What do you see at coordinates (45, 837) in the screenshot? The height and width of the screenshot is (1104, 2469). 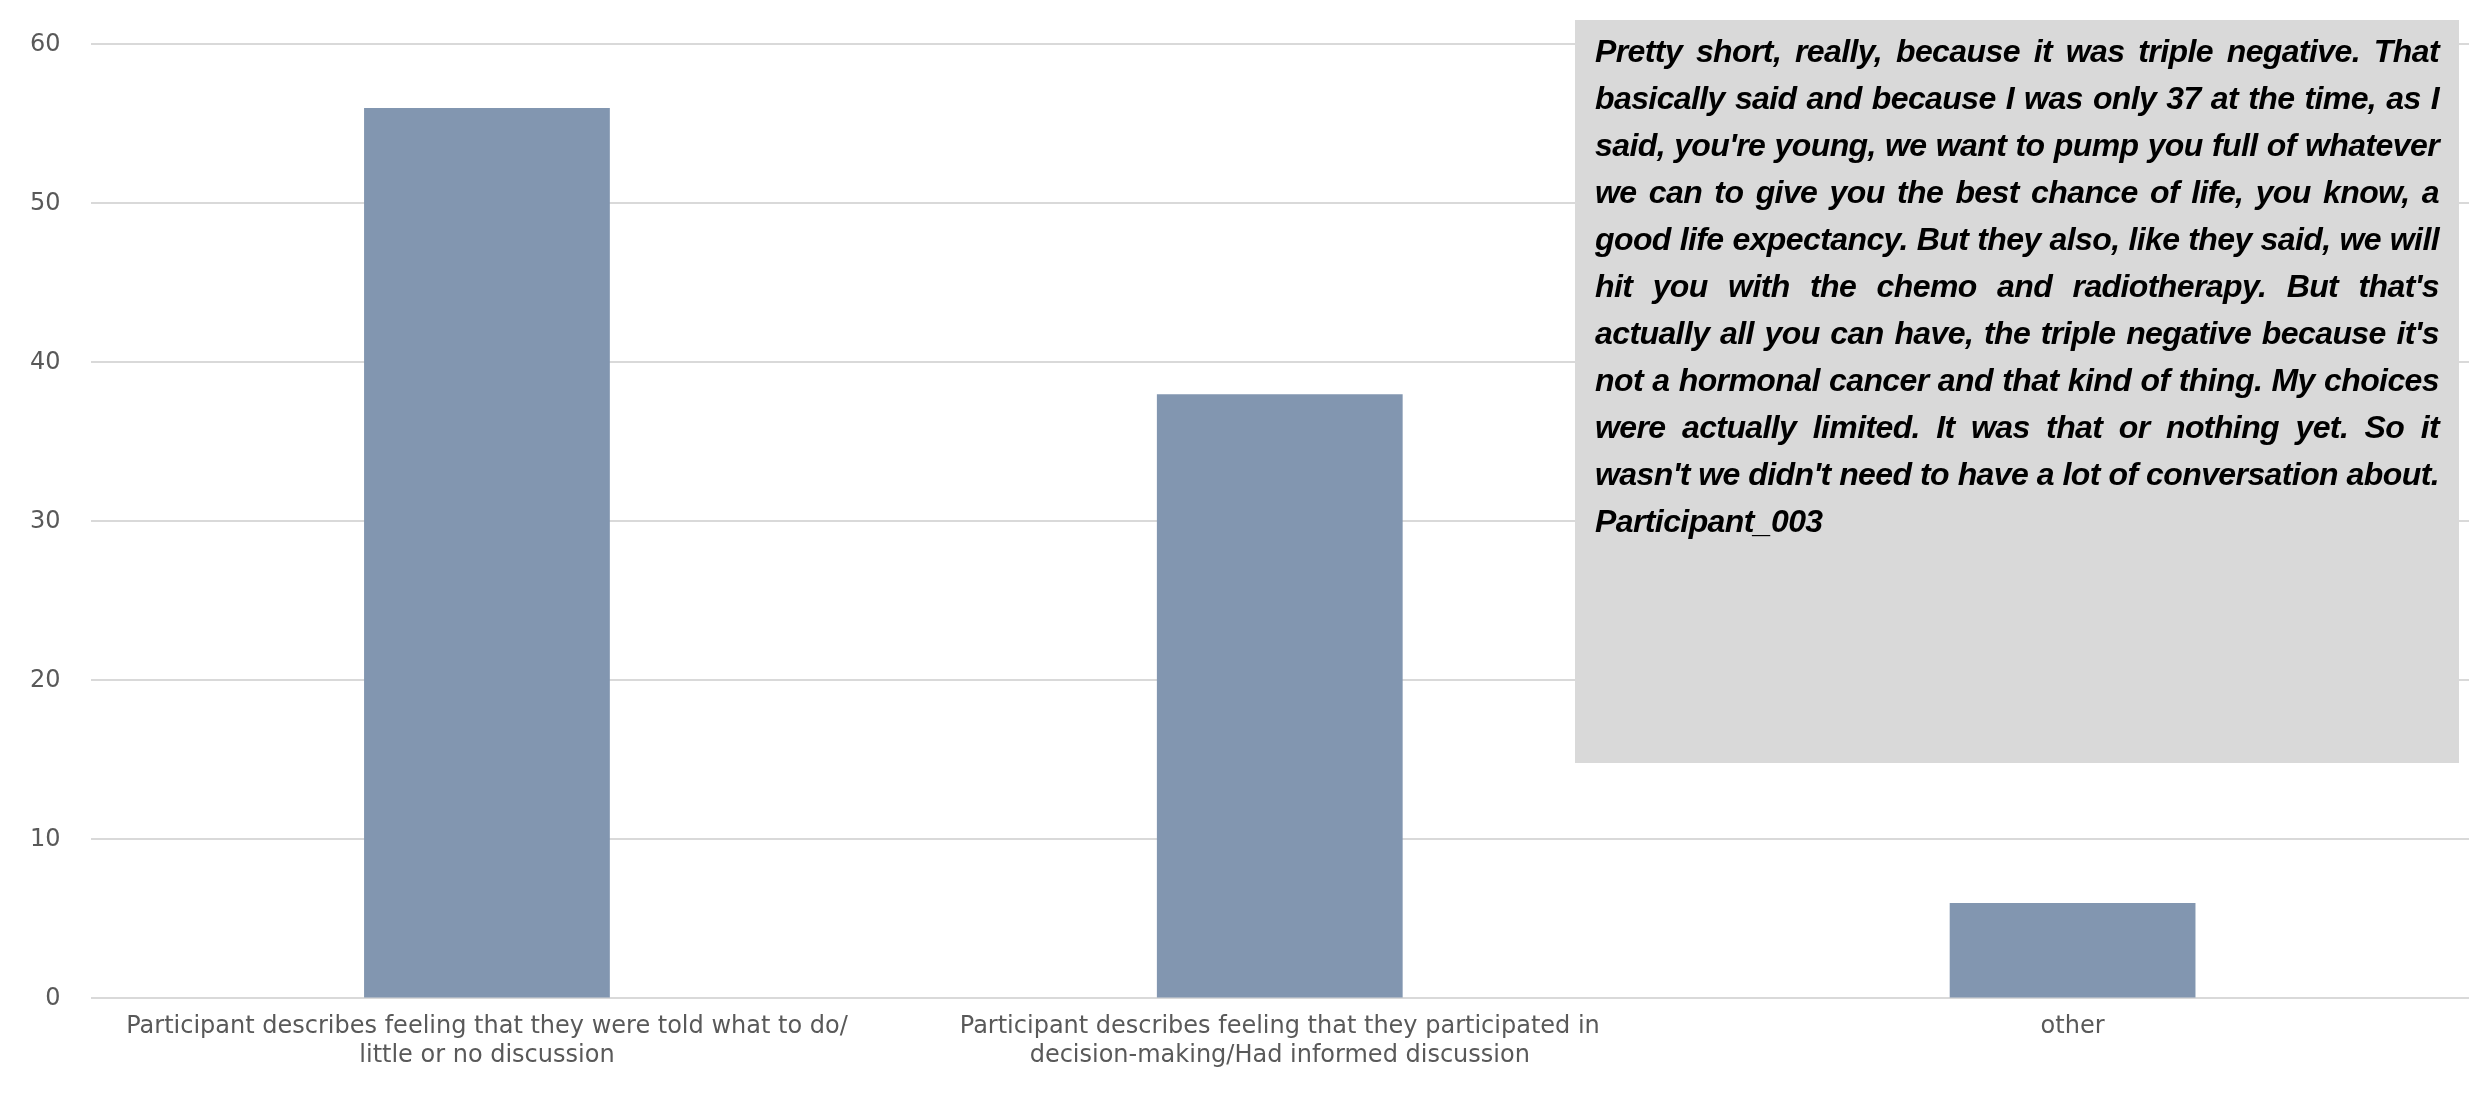 I see `y-tick-label: 10` at bounding box center [45, 837].